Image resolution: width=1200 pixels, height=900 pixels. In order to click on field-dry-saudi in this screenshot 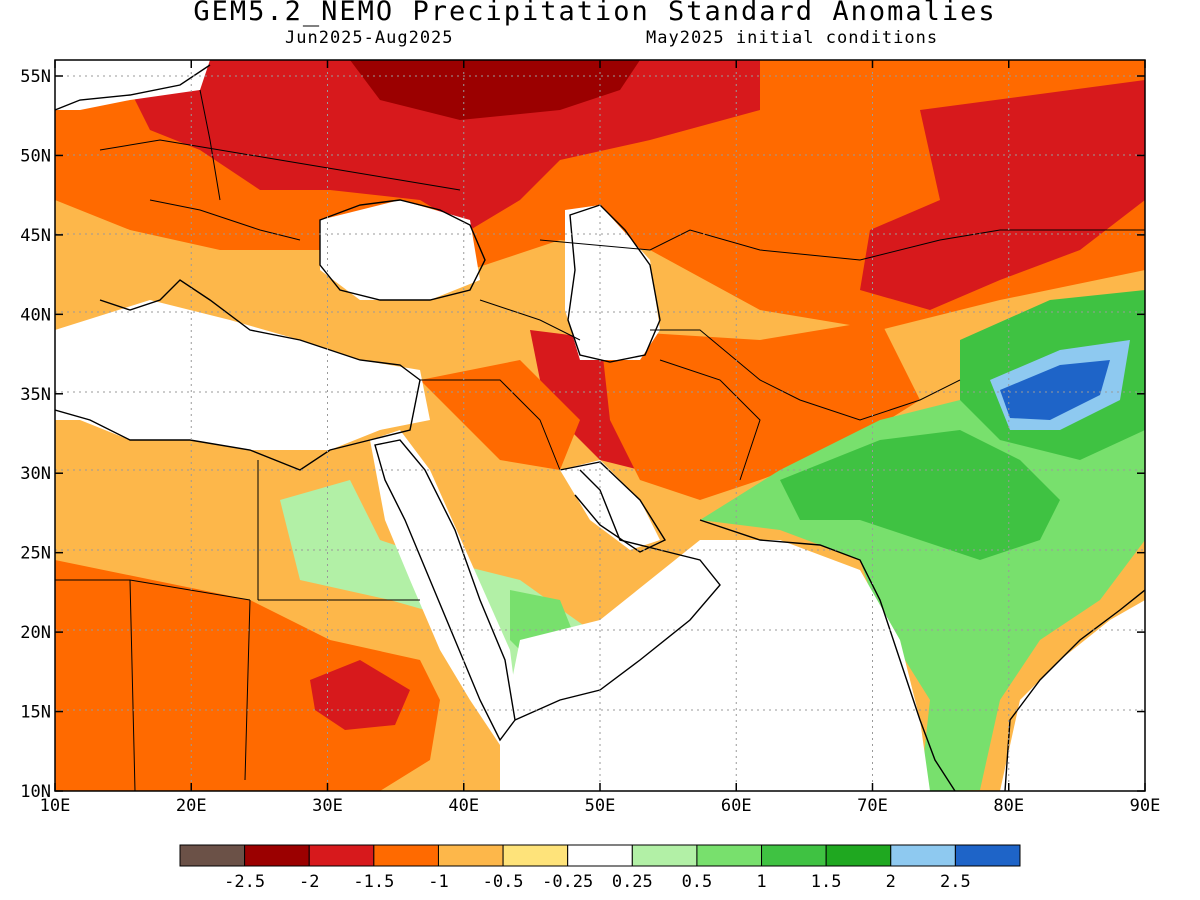, I will do `click(500, 415)`.